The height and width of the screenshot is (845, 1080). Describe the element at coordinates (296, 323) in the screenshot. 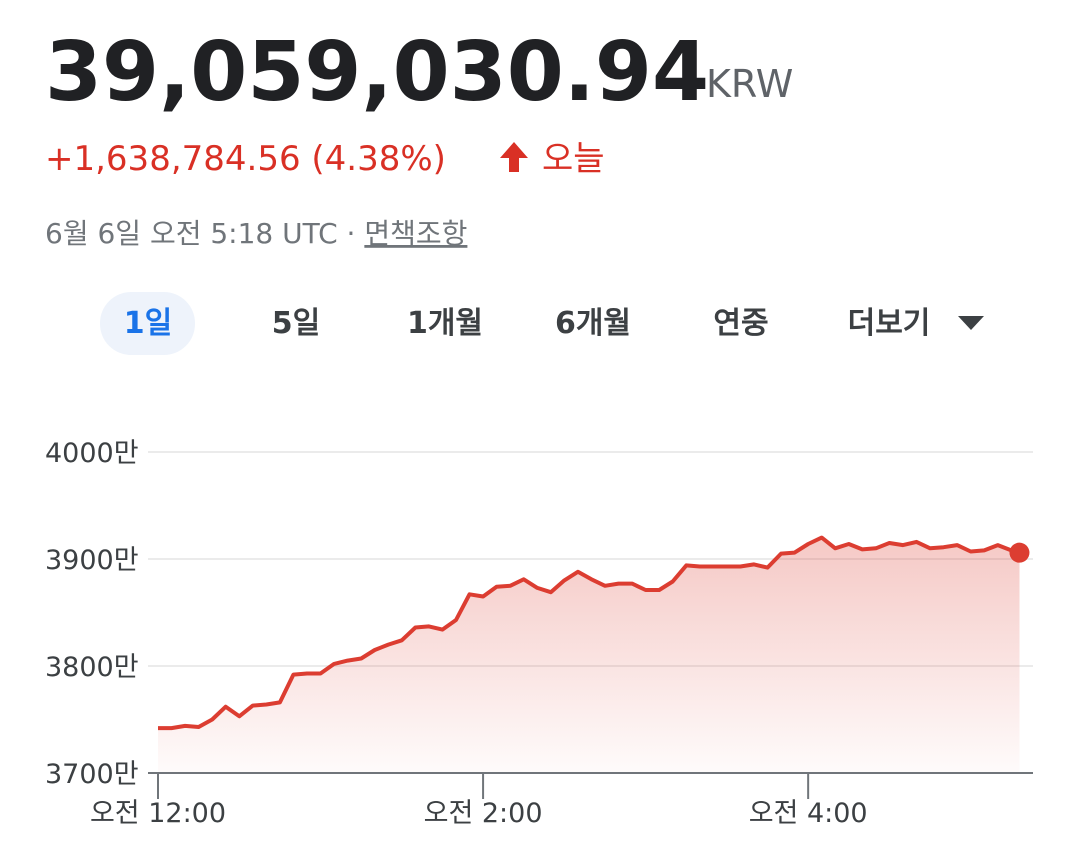

I see `tab: 5일` at that location.